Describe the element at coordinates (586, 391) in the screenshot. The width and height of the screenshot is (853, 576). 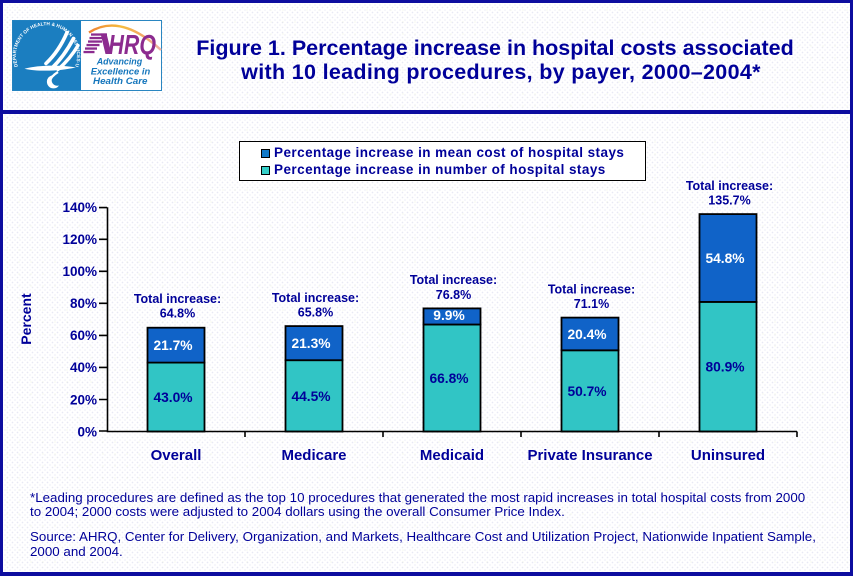
I see `svg-text: 50.7%` at that location.